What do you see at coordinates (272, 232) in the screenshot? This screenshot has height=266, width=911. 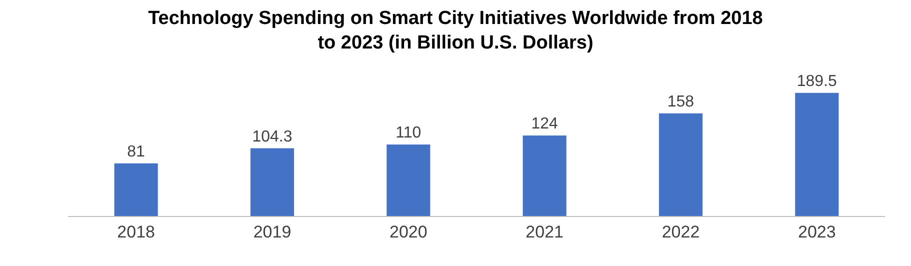 I see `x-tick-label: 2019` at bounding box center [272, 232].